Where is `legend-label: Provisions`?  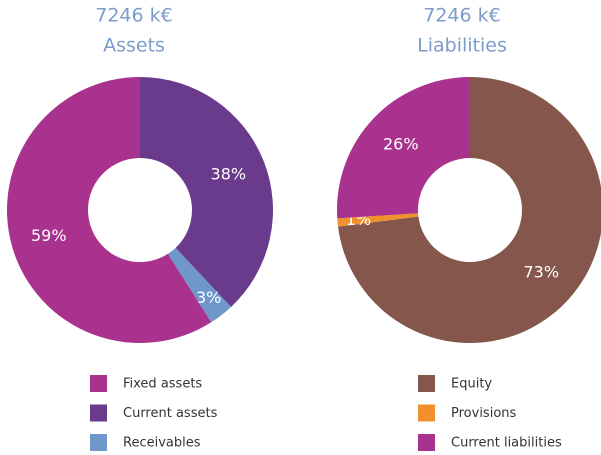 legend-label: Provisions is located at coordinates (484, 413).